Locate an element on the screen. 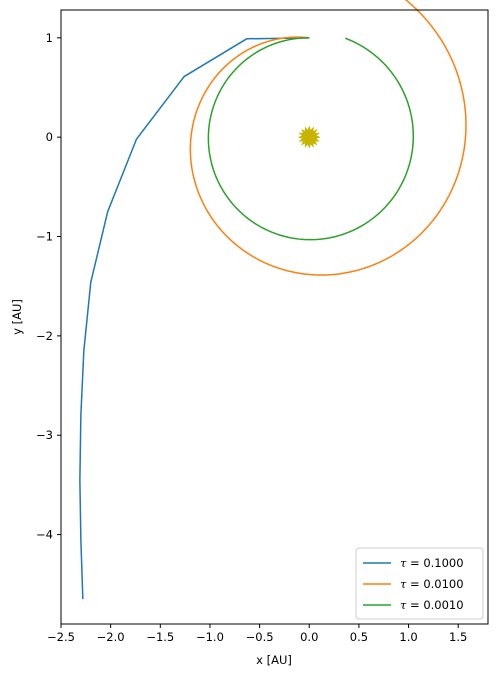 The height and width of the screenshot is (679, 498). legend-tau-value: = 0.0010 is located at coordinates (434, 605).